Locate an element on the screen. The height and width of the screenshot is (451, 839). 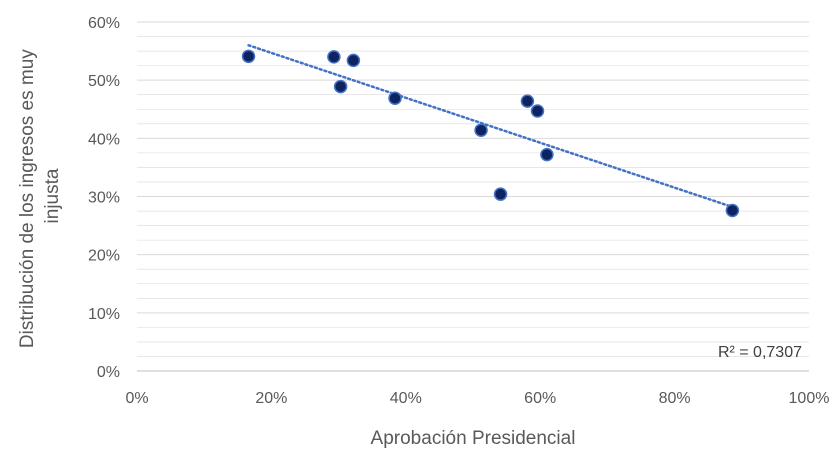
y-tick-label: 30% is located at coordinates (104, 198).